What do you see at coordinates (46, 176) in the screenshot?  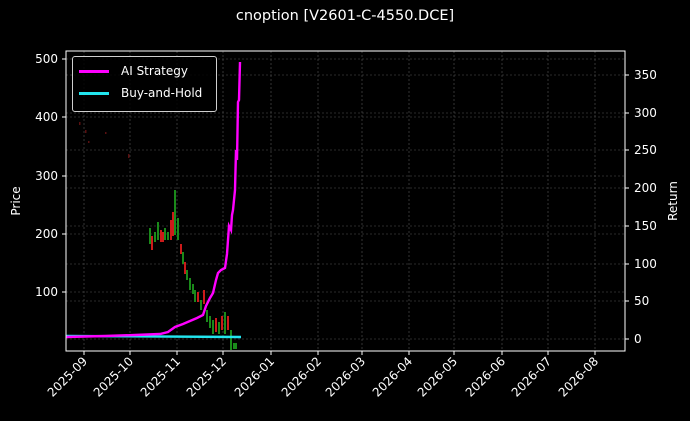 I see `left-tick-300: 300` at bounding box center [46, 176].